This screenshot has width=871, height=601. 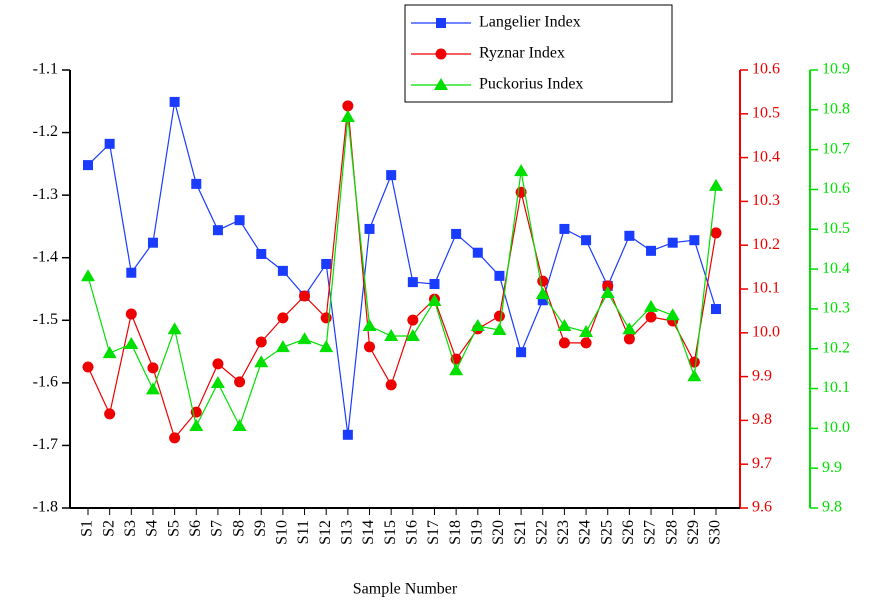 What do you see at coordinates (368, 532) in the screenshot?
I see `x-tick-label: S14` at bounding box center [368, 532].